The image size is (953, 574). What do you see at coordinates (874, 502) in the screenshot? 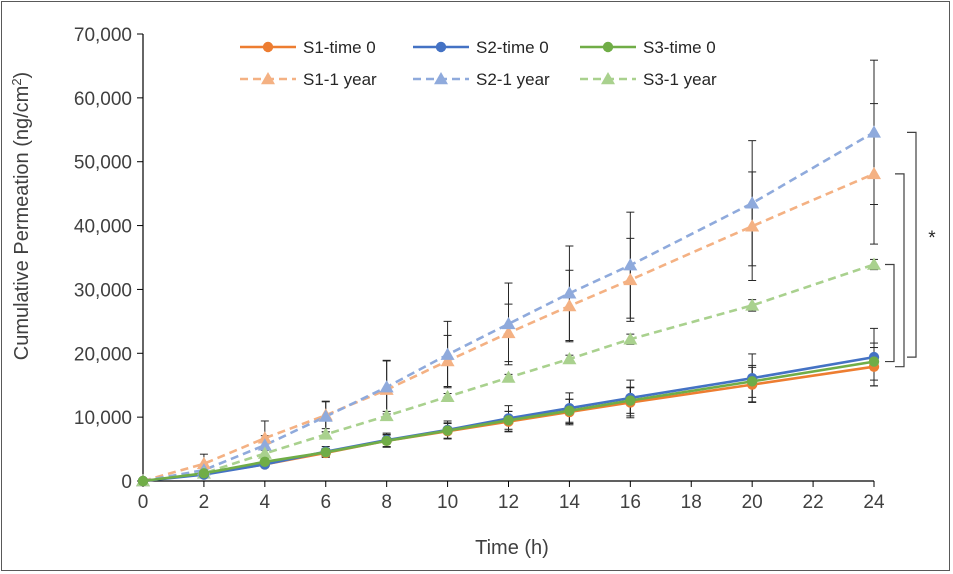
I see `x-tick-label: 24` at bounding box center [874, 502].